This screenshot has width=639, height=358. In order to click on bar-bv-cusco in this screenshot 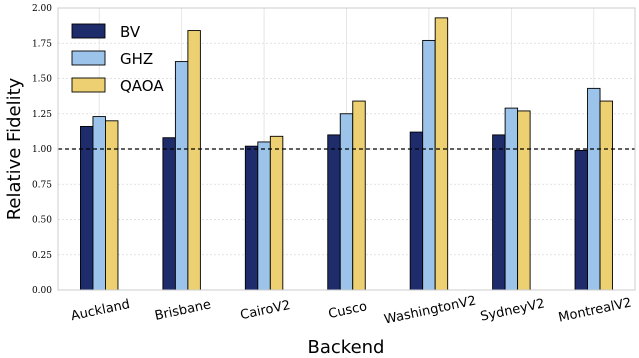, I will do `click(334, 212)`.